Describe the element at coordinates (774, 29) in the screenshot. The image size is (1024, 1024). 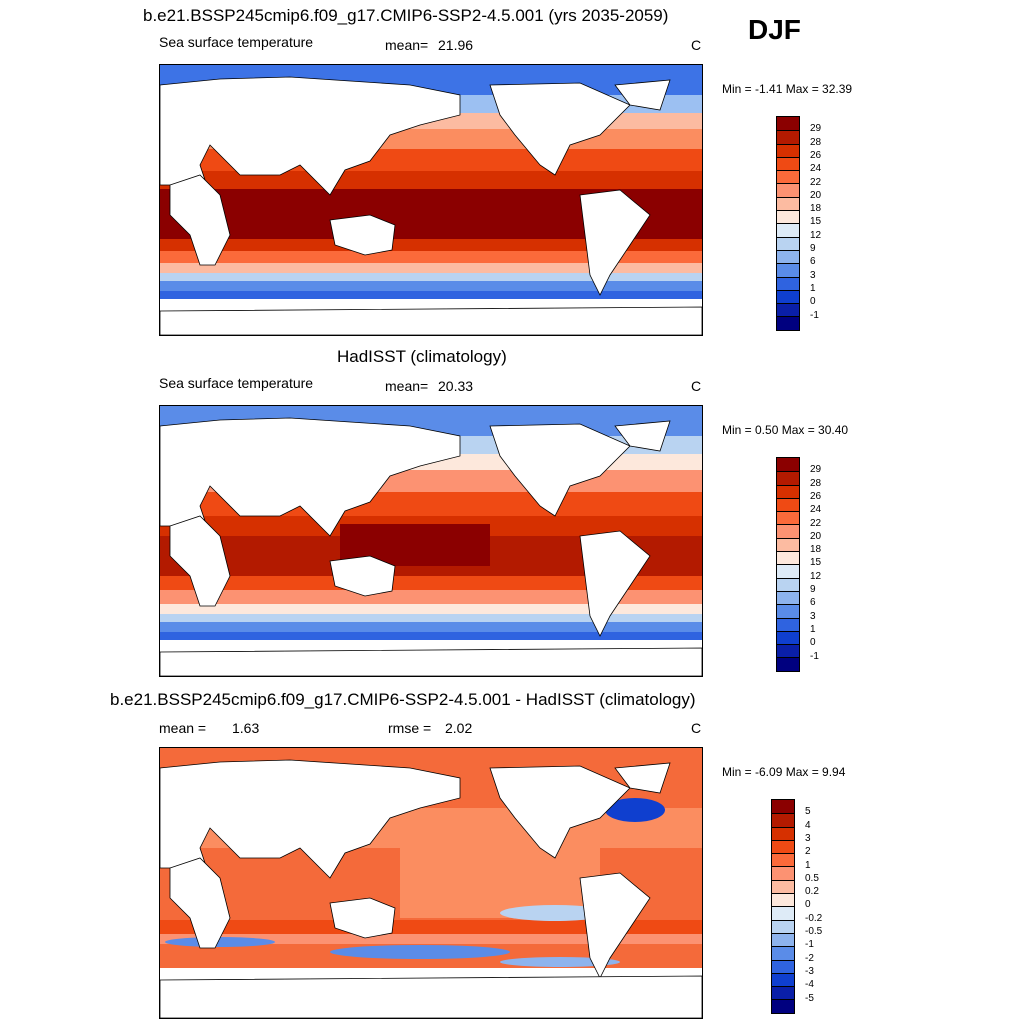
I see `season-label: DJF` at that location.